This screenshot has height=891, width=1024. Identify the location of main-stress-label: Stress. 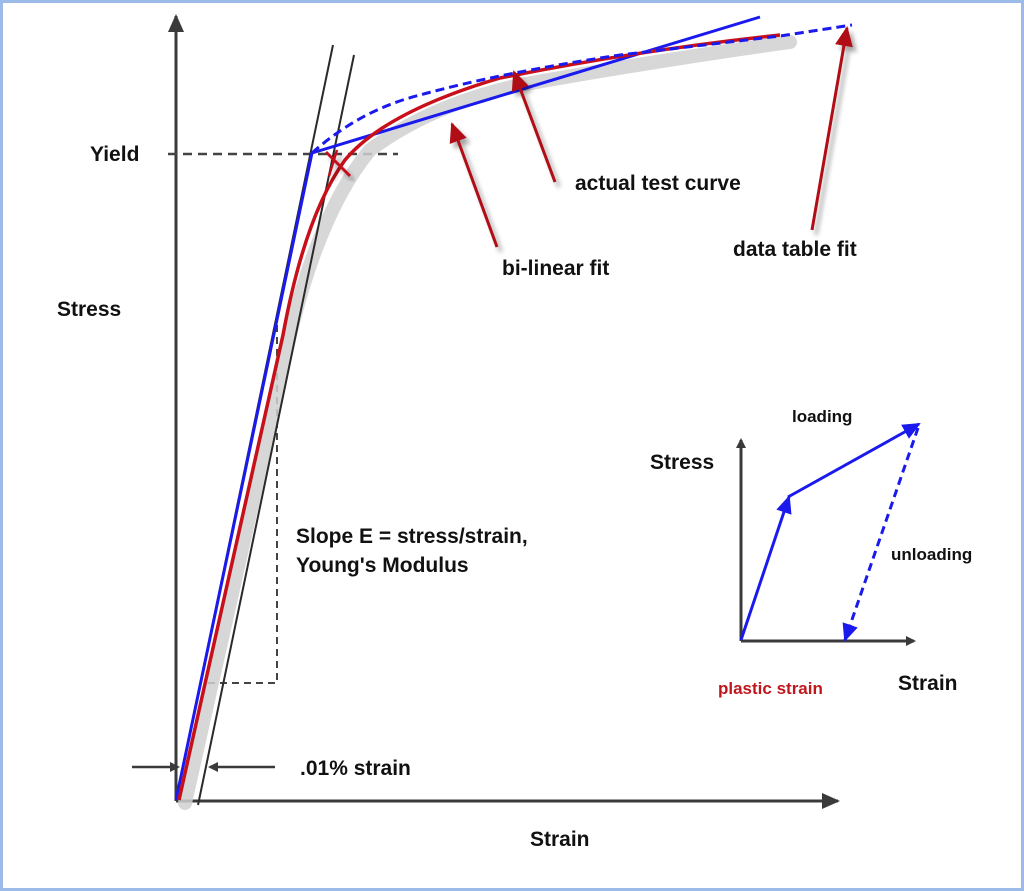
(89, 309).